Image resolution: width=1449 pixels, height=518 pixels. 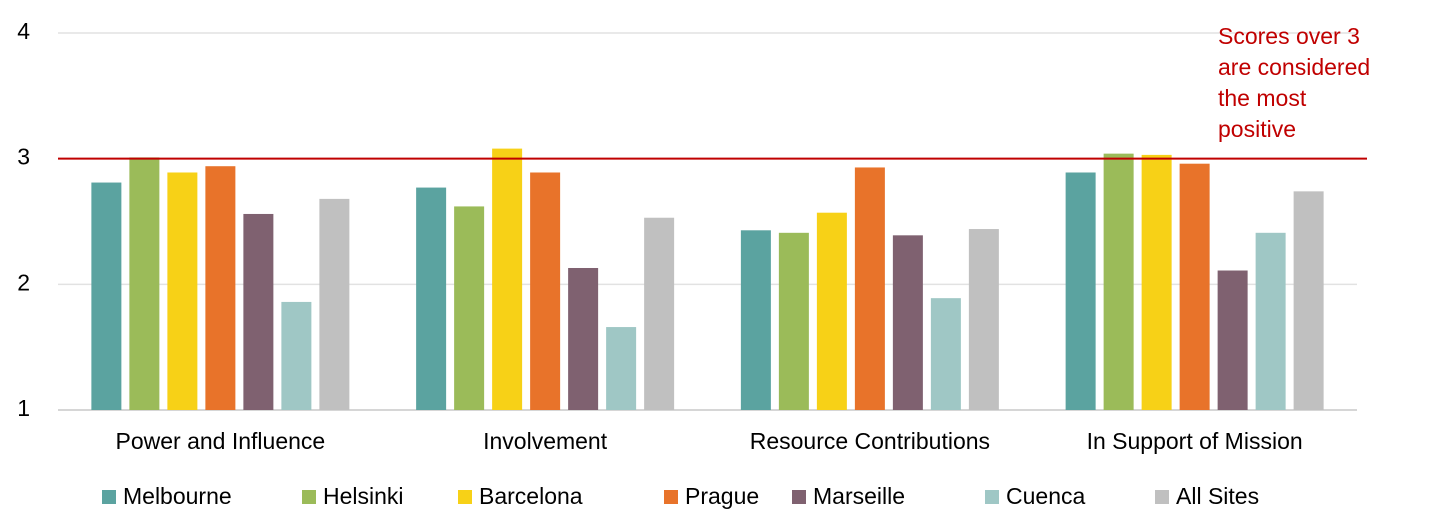 I want to click on legend-label: Marseille, so click(x=859, y=496).